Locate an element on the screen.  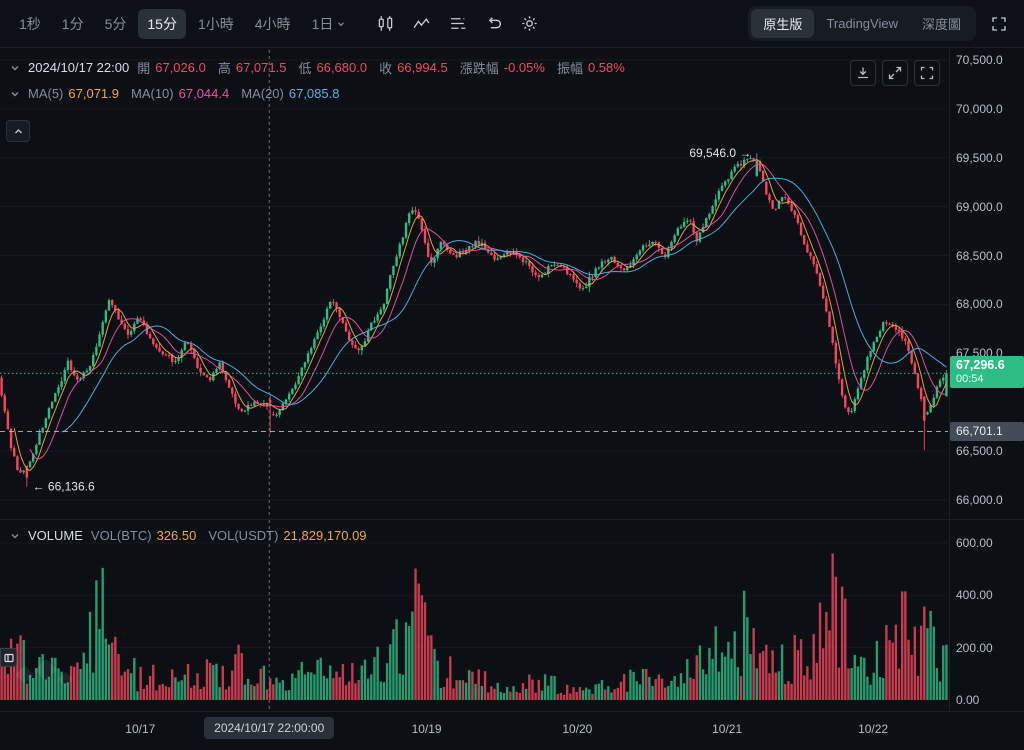
candle-countdown-timer: 00:54 is located at coordinates (970, 379).